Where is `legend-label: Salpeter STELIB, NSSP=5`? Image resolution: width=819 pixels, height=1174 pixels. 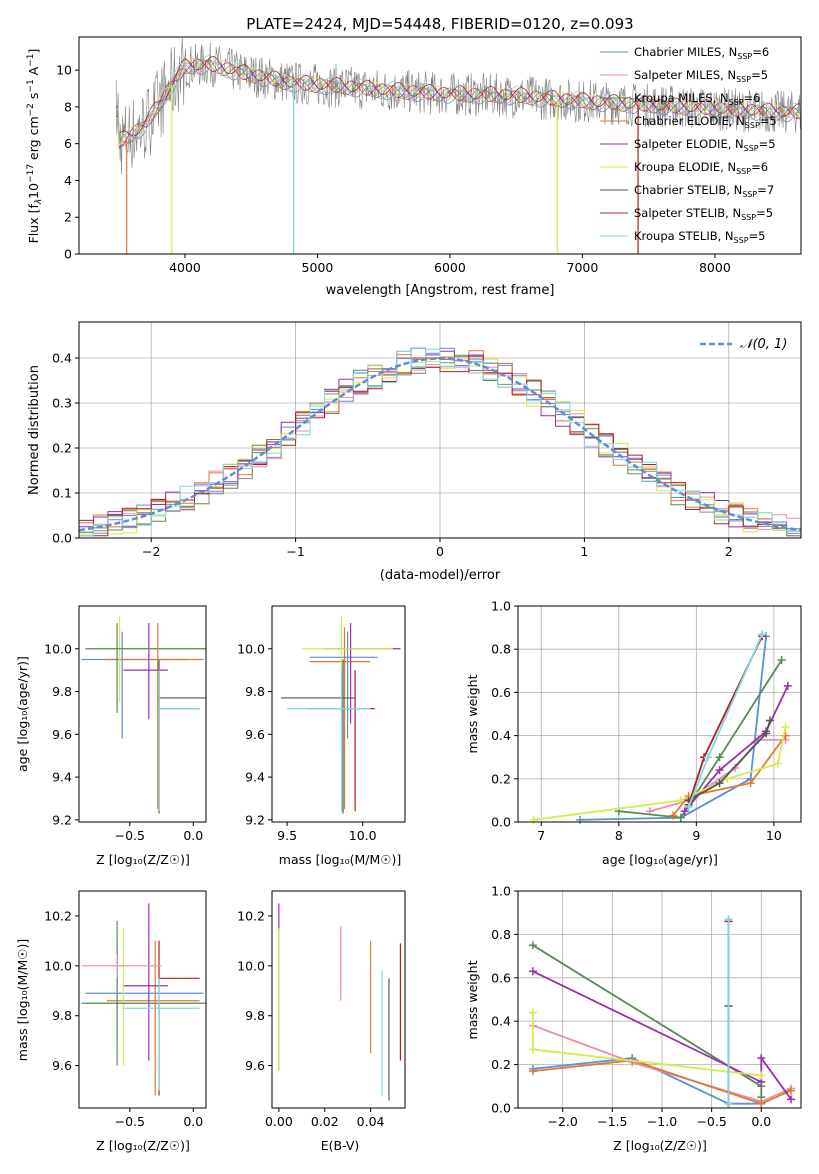
legend-label: Salpeter STELIB, NSSP=5 is located at coordinates (703, 214).